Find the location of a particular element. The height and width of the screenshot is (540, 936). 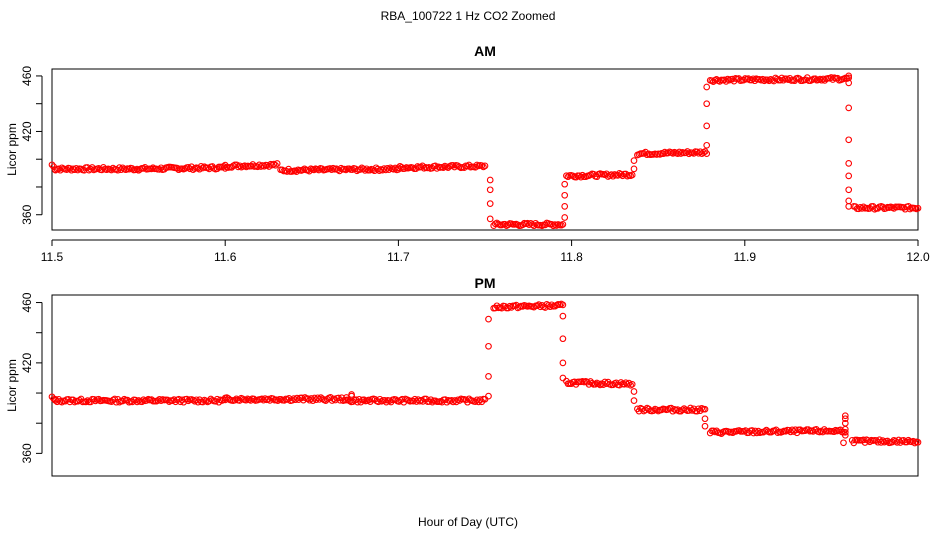

y-tick-label: 360 is located at coordinates (27, 214).